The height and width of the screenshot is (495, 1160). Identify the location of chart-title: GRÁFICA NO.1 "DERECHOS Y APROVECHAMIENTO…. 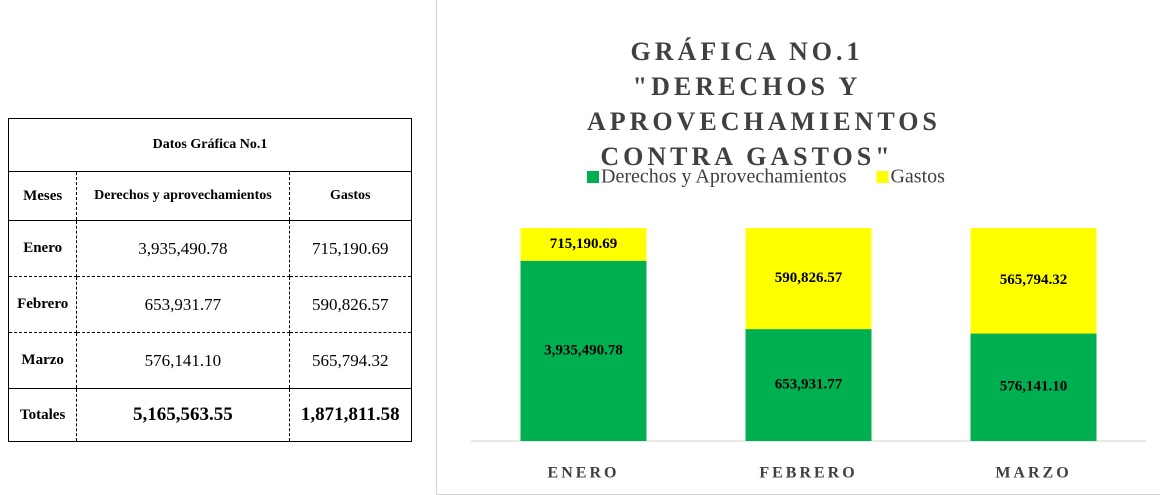
(764, 104).